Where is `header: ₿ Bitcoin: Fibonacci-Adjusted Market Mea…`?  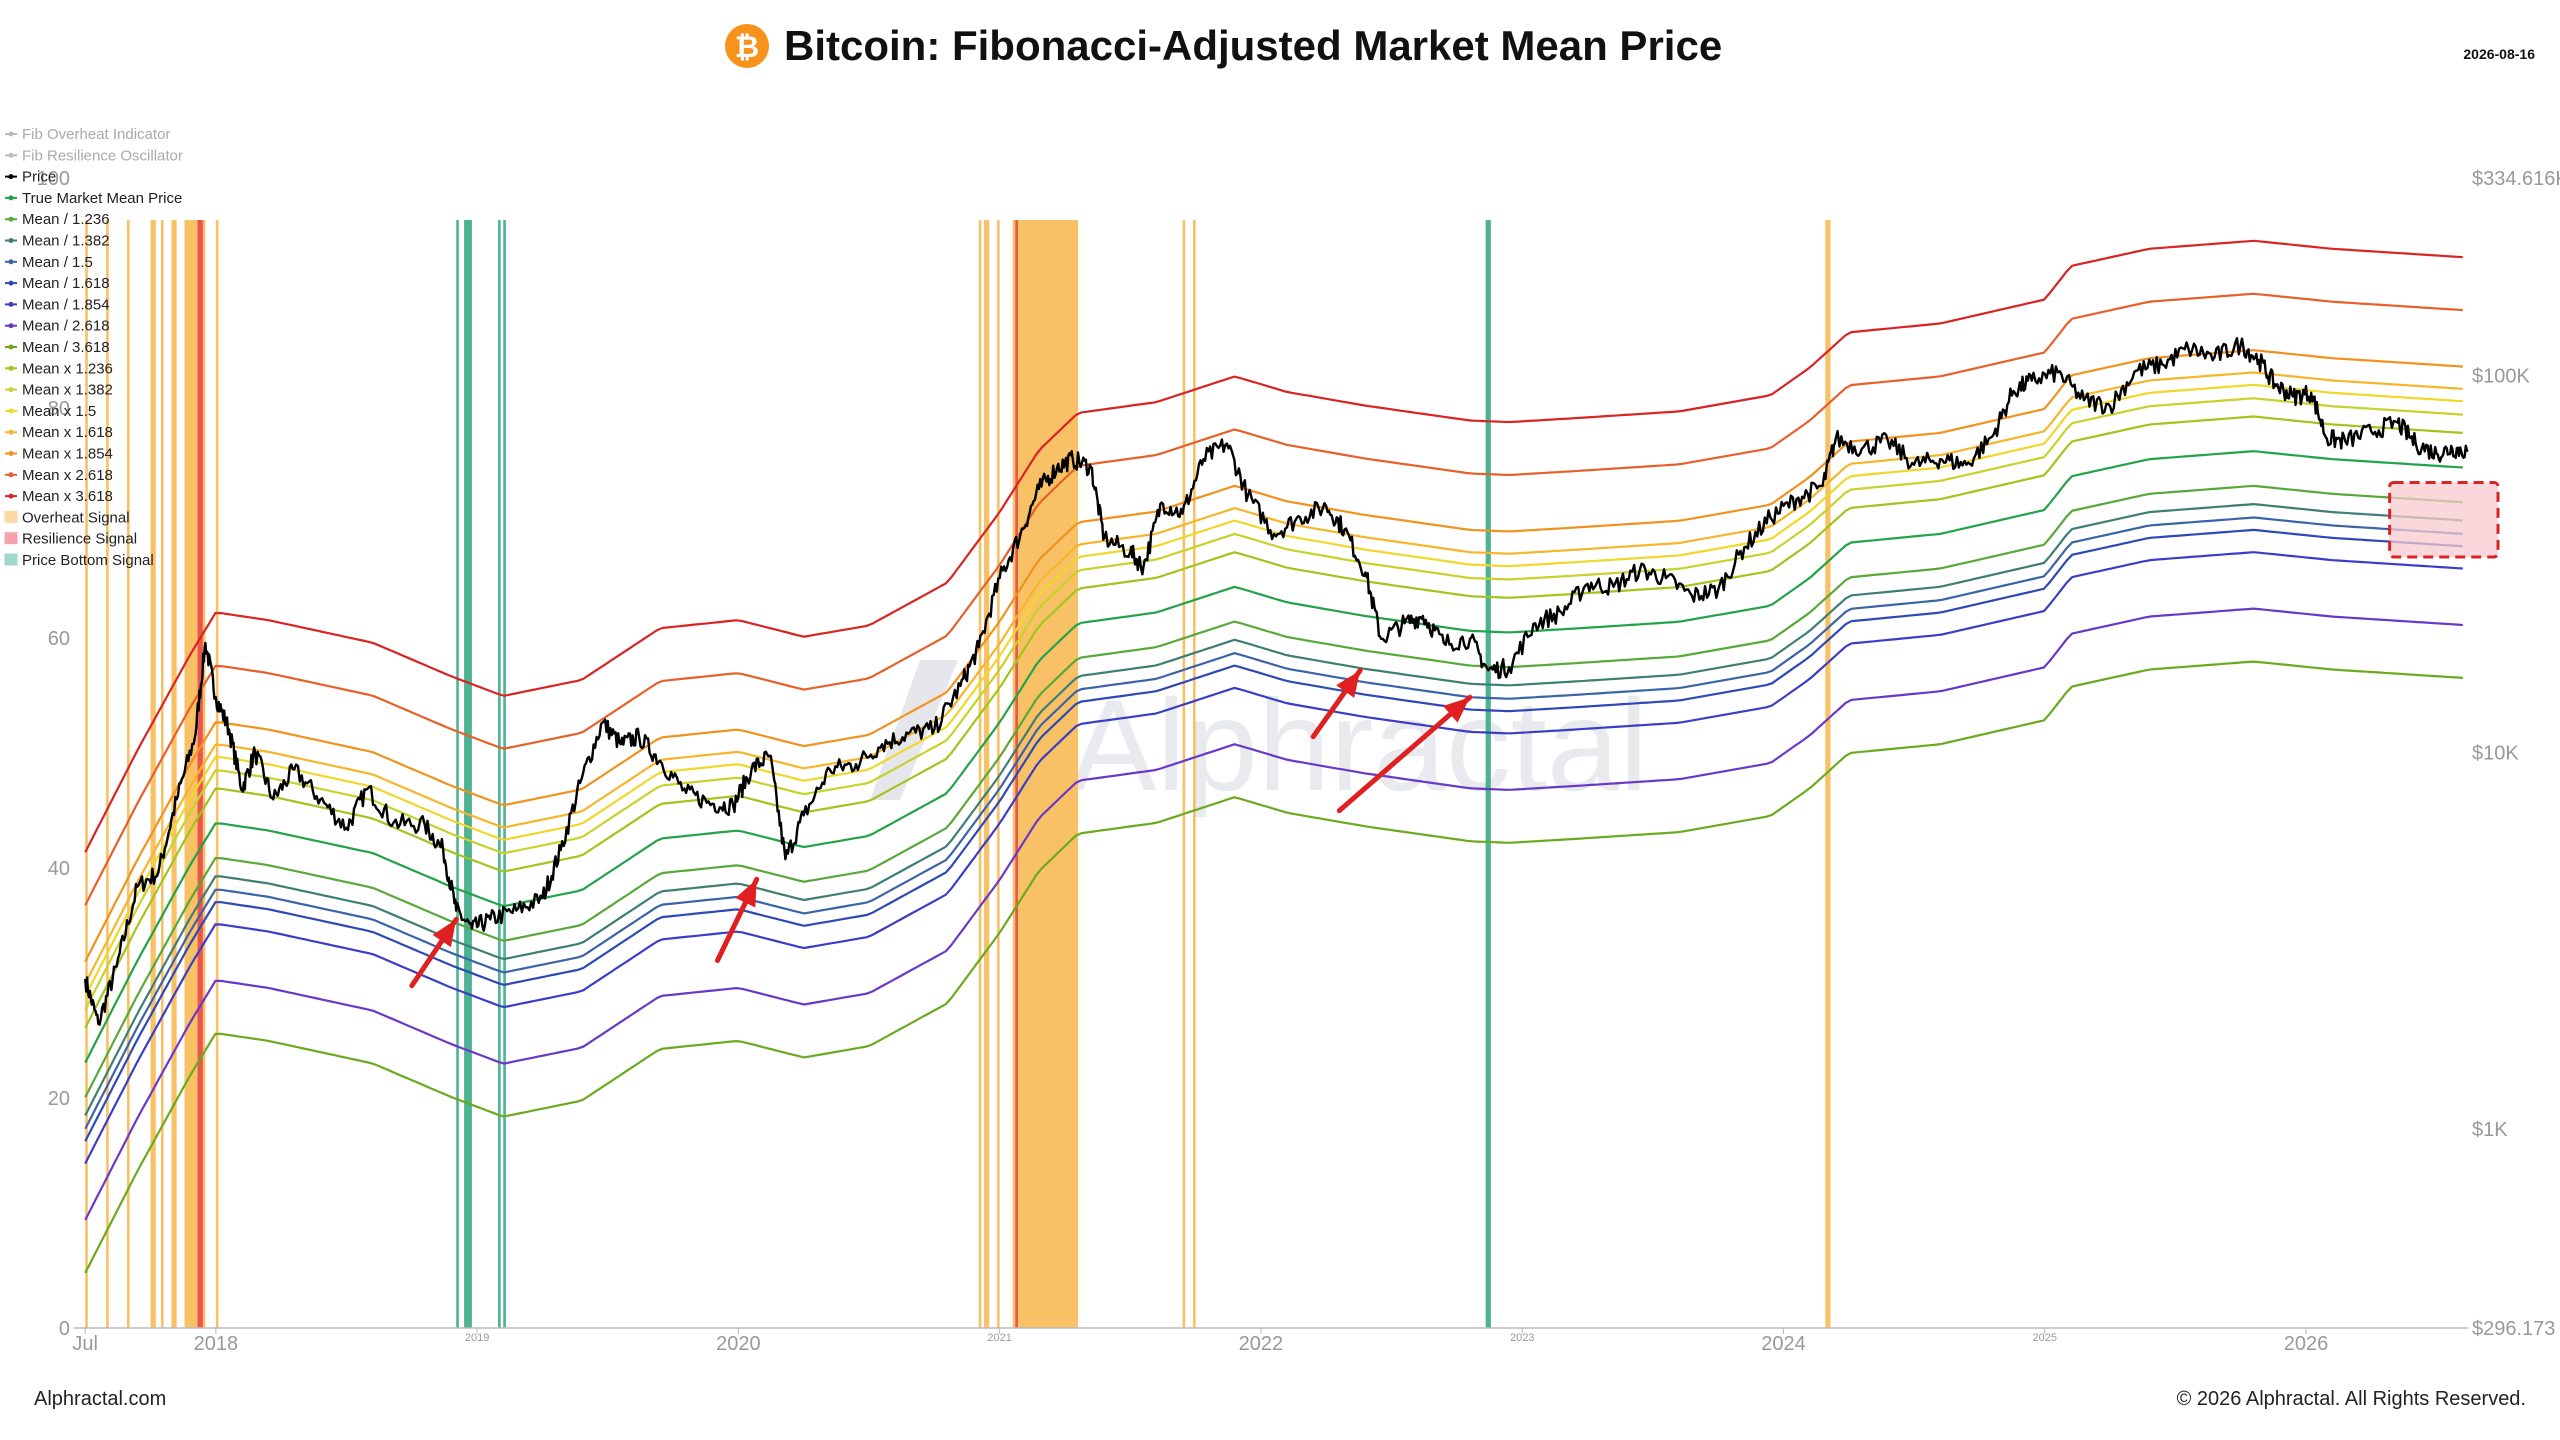
header: ₿ Bitcoin: Fibonacci-Adjusted Market Mea… is located at coordinates (1630, 45).